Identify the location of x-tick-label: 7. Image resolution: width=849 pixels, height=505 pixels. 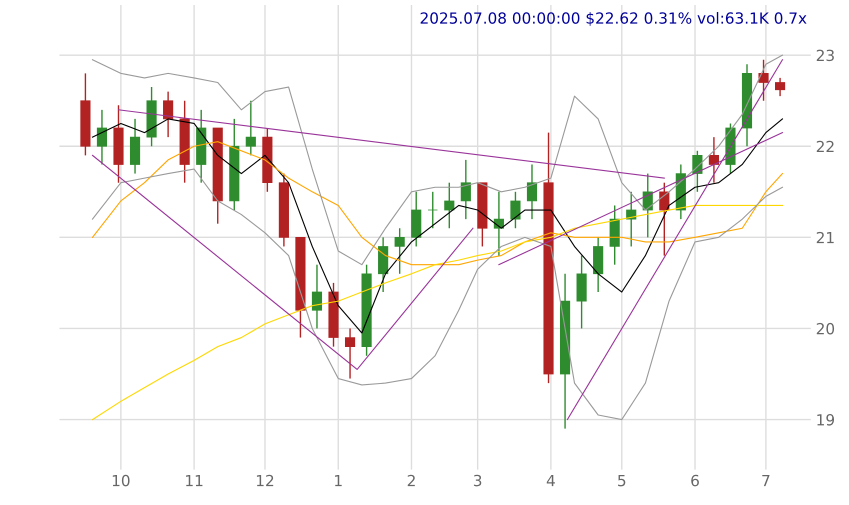
(766, 480).